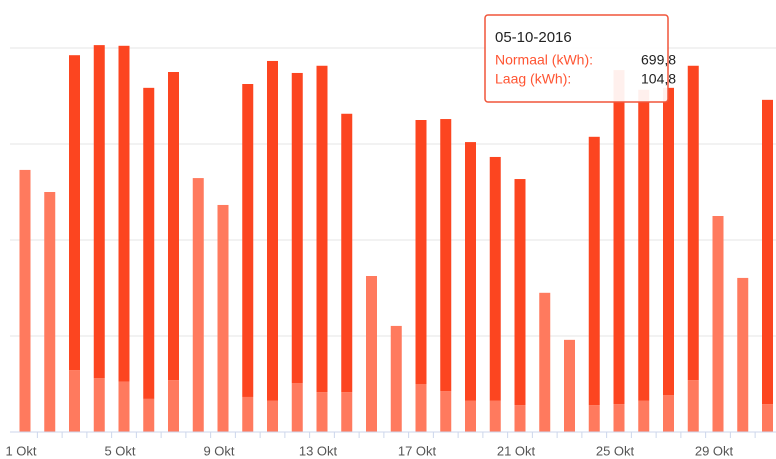  I want to click on x-tick-label: 1 Okt, so click(20, 450).